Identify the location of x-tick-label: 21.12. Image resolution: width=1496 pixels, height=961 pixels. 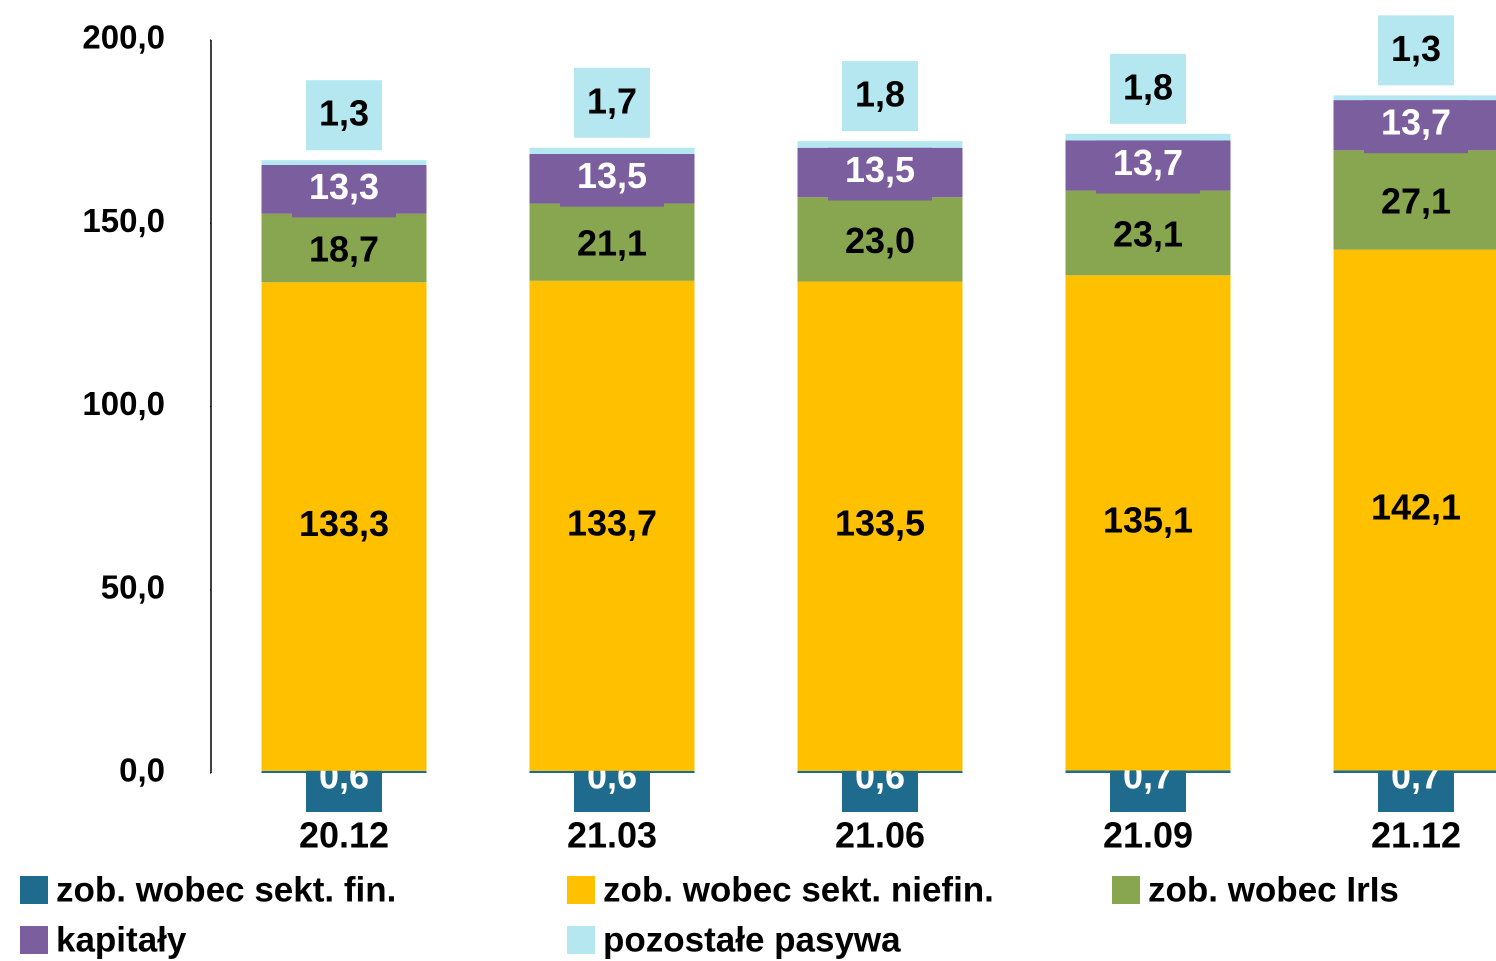
(1416, 835).